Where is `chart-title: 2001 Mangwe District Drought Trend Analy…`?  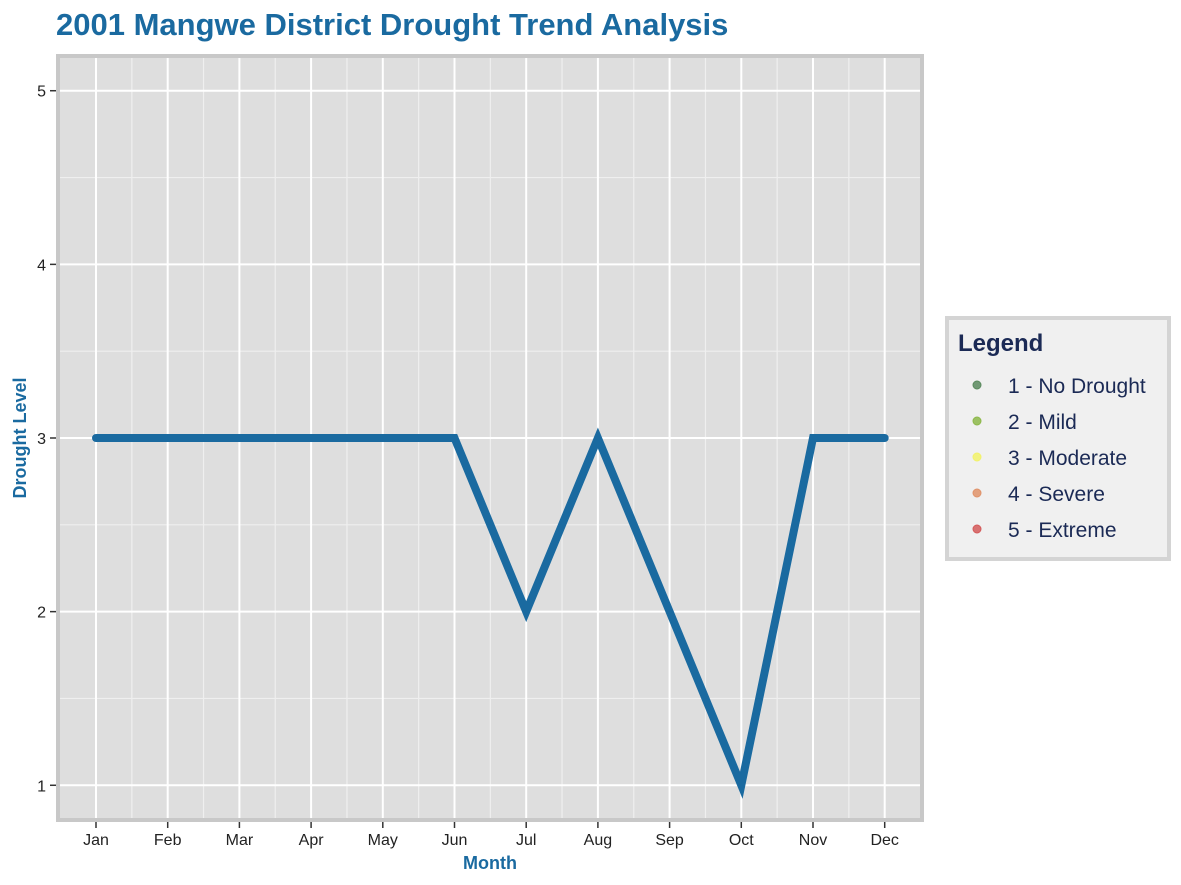
chart-title: 2001 Mangwe District Drought Trend Analy… is located at coordinates (392, 24).